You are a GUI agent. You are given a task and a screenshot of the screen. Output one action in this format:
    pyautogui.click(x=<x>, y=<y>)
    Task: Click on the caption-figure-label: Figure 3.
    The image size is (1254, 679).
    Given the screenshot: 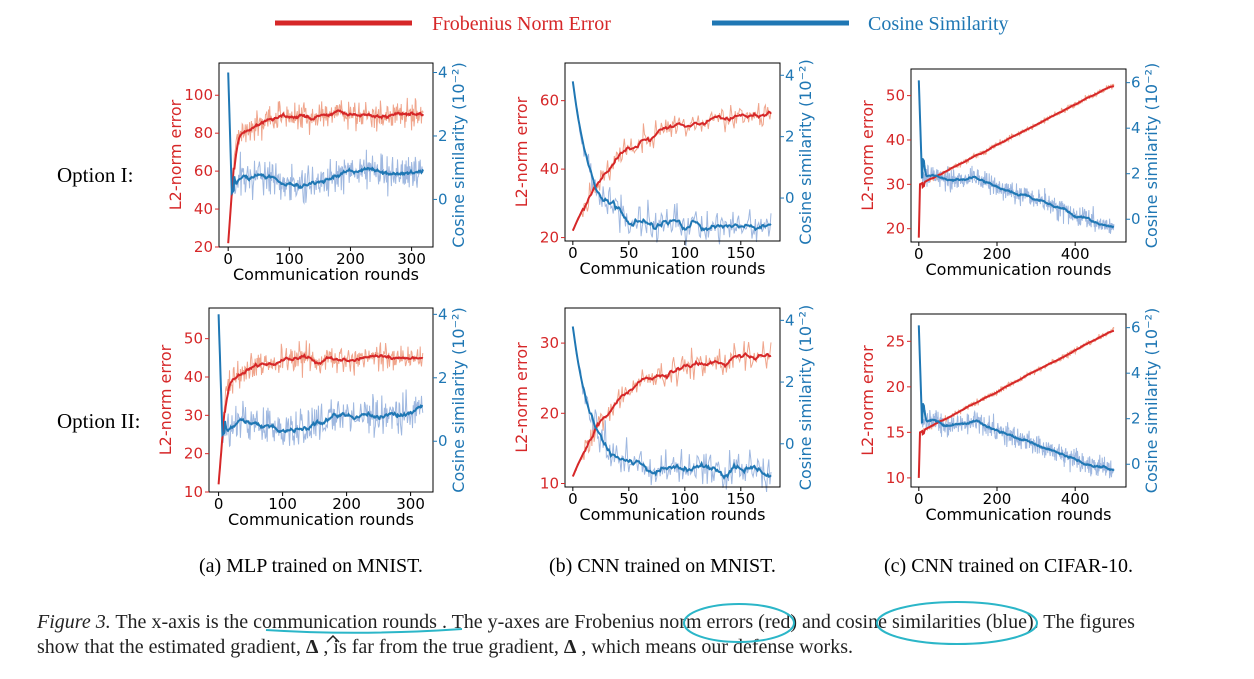 What is the action you would take?
    pyautogui.click(x=73, y=622)
    